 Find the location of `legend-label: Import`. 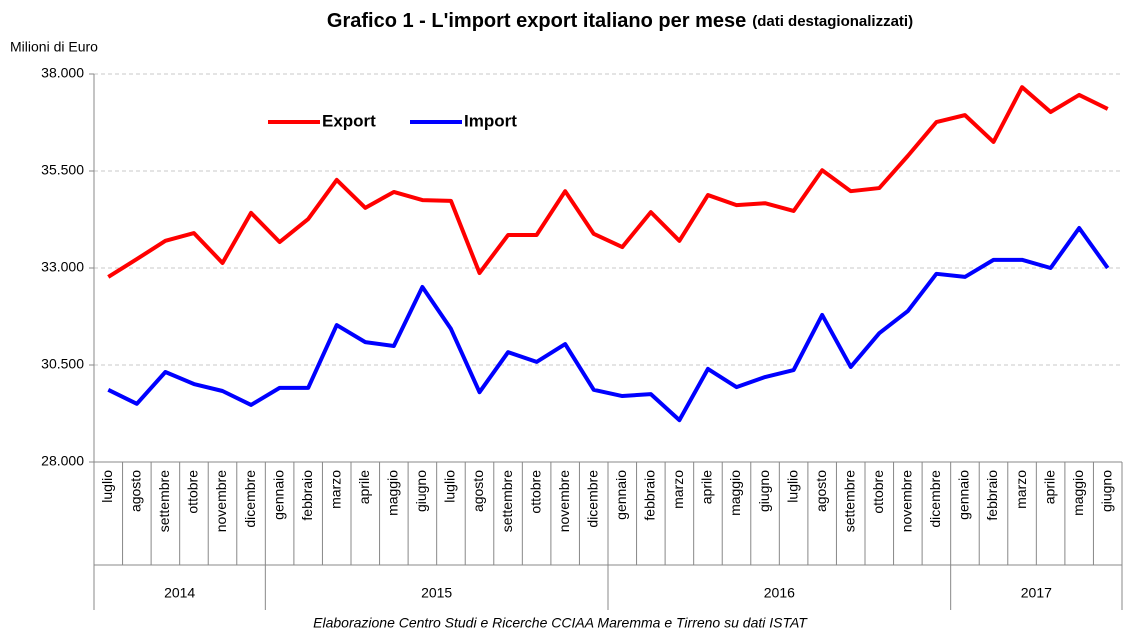

legend-label: Import is located at coordinates (490, 120).